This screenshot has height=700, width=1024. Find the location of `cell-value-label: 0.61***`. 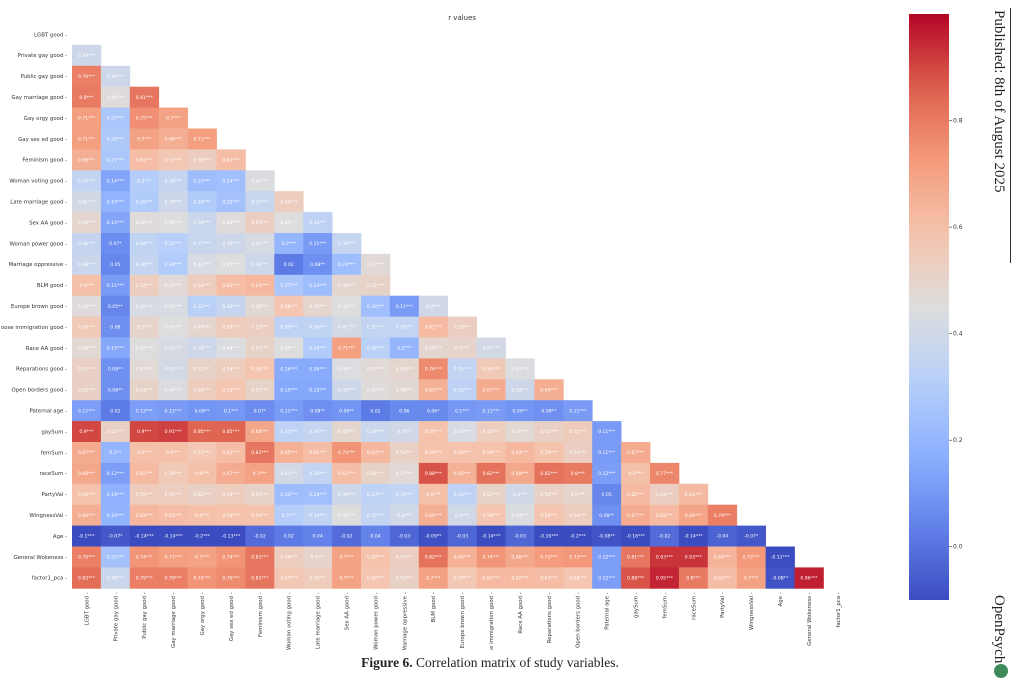

cell-value-label: 0.61*** is located at coordinates (549, 578).